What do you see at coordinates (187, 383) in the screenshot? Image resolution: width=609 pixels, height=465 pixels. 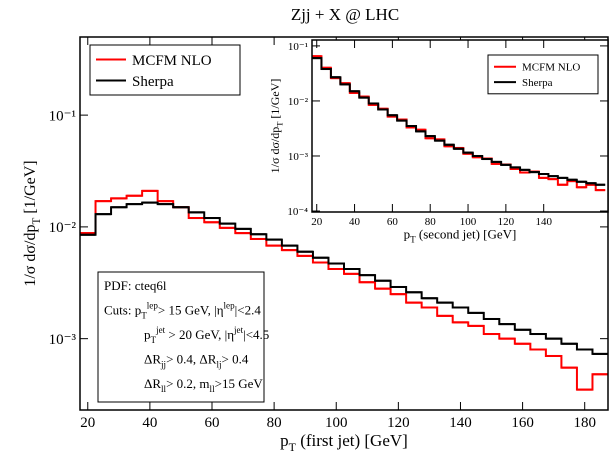 I see `label-part: > 0.2, m` at bounding box center [187, 383].